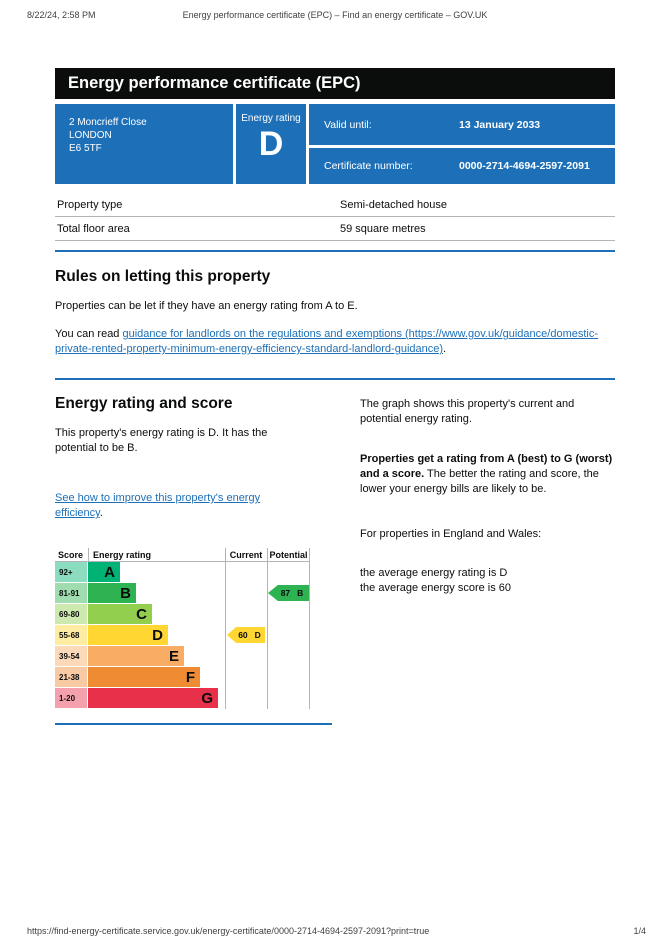  Describe the element at coordinates (61, 15) in the screenshot. I see `print-datetime: 8/22/24, 2:58 PM` at that location.